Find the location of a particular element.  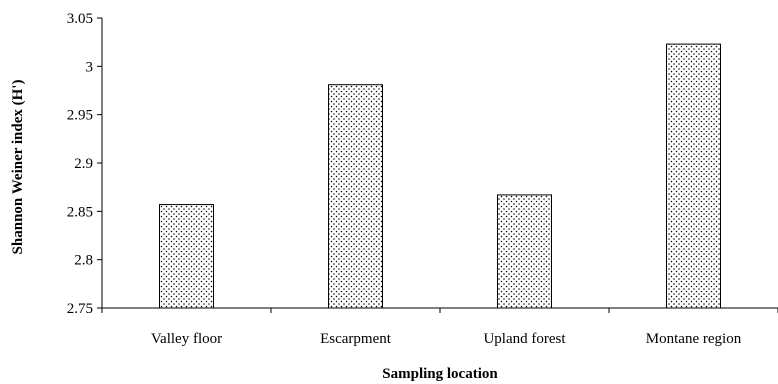

y-axis-title: Shannon Weiner index (H') is located at coordinates (18, 167).